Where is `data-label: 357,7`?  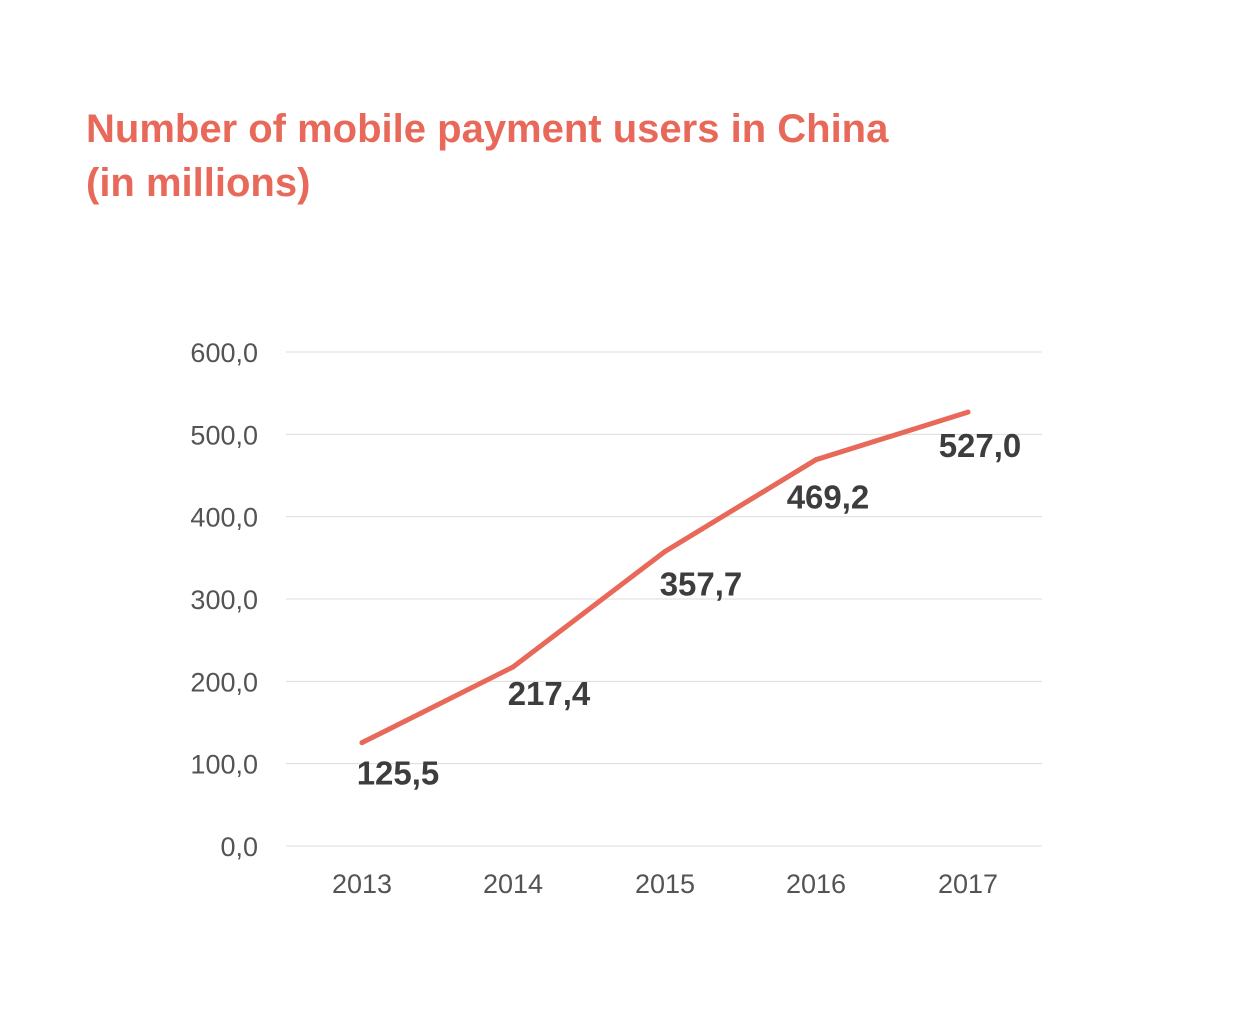
data-label: 357,7 is located at coordinates (701, 583).